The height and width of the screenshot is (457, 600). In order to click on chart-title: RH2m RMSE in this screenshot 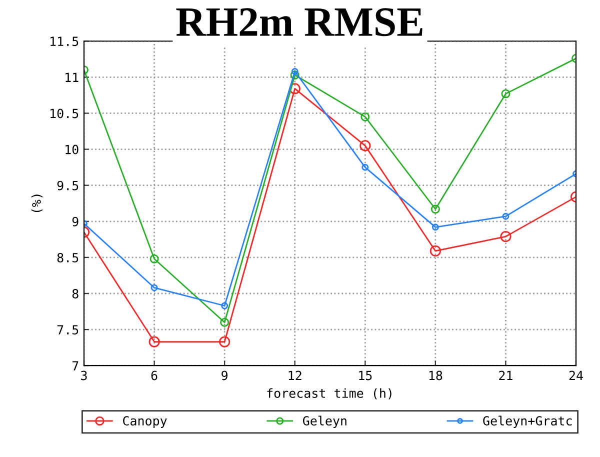, I will do `click(299, 22)`.